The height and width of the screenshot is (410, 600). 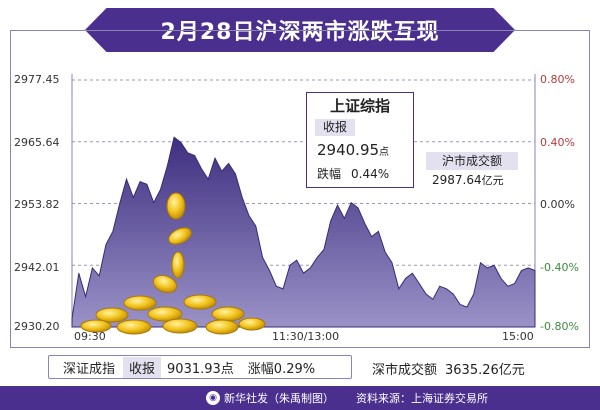 I want to click on shanghai-volume-label: 沪市成交额, so click(x=472, y=161).